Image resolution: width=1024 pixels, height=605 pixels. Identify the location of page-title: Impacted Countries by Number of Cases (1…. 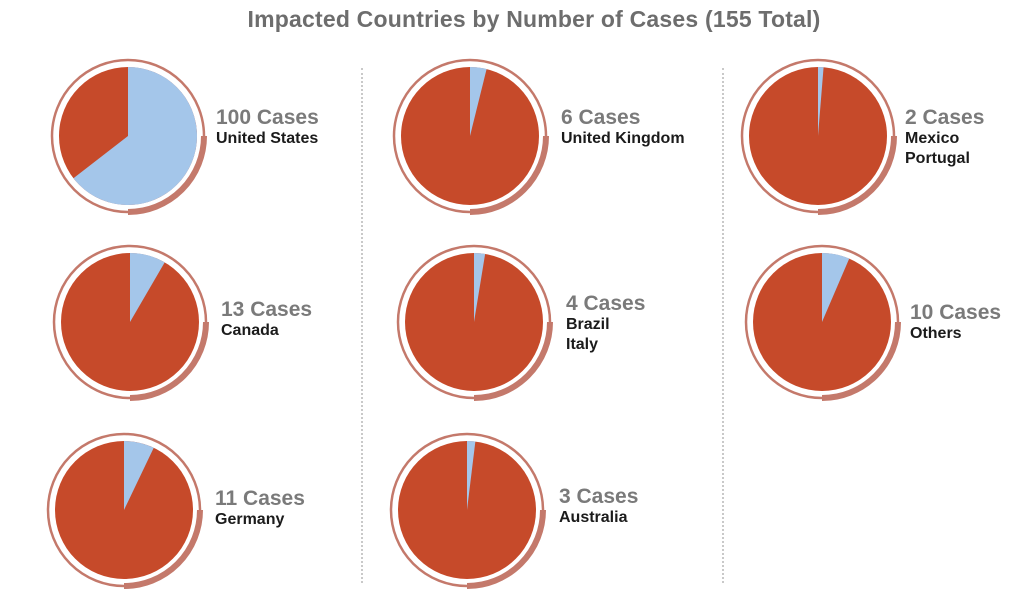
(534, 19).